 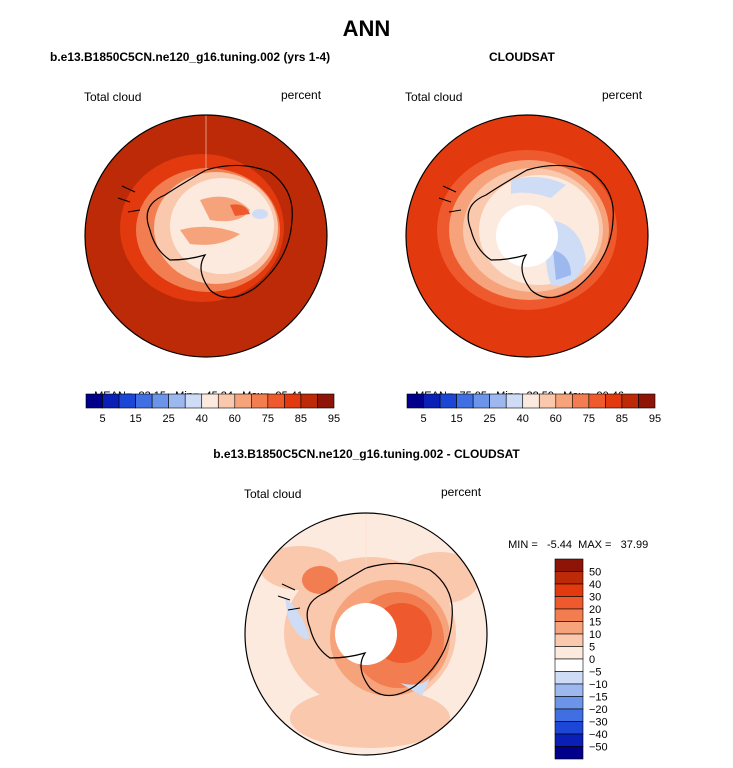 I want to click on colorbar-tick-label: 60, so click(x=556, y=419).